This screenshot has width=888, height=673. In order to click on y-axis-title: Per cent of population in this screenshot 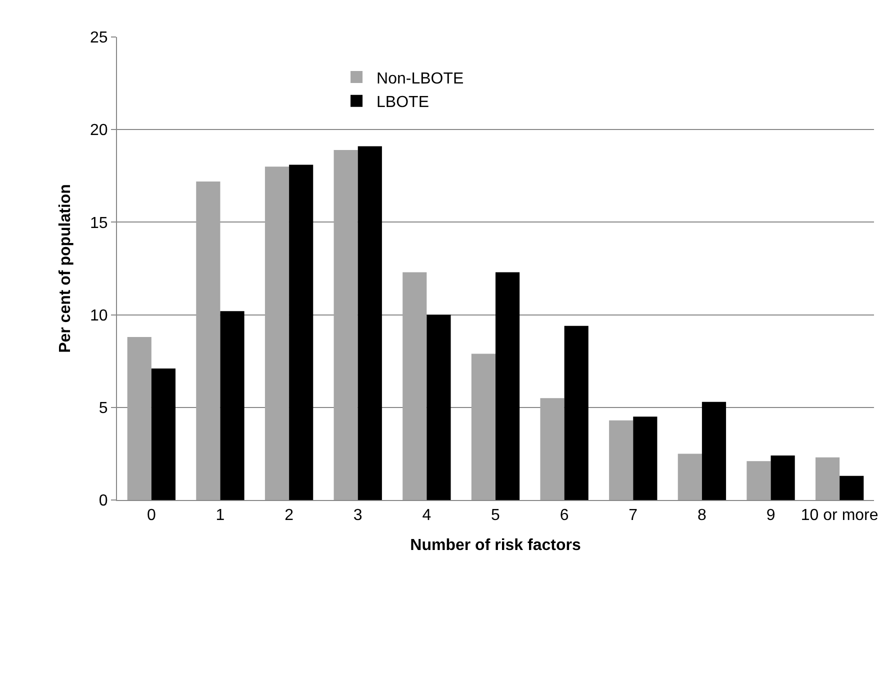, I will do `click(65, 268)`.